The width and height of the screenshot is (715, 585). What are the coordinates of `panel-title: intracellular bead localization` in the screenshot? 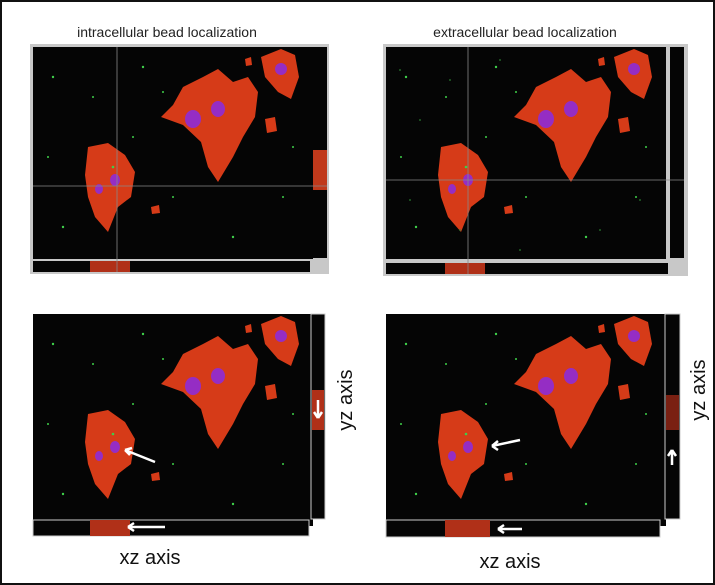 It's located at (167, 32).